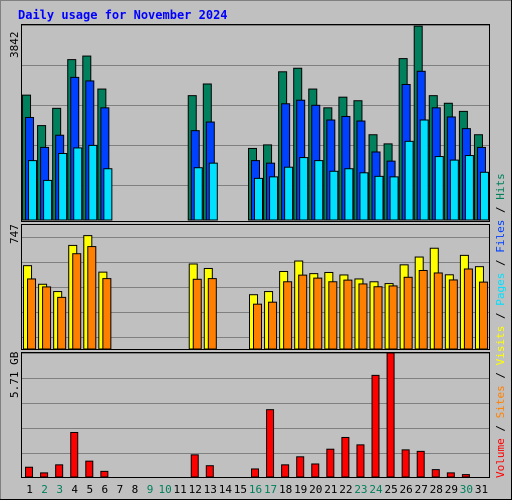 The image size is (512, 500). I want to click on day-label: 9, so click(150, 489).